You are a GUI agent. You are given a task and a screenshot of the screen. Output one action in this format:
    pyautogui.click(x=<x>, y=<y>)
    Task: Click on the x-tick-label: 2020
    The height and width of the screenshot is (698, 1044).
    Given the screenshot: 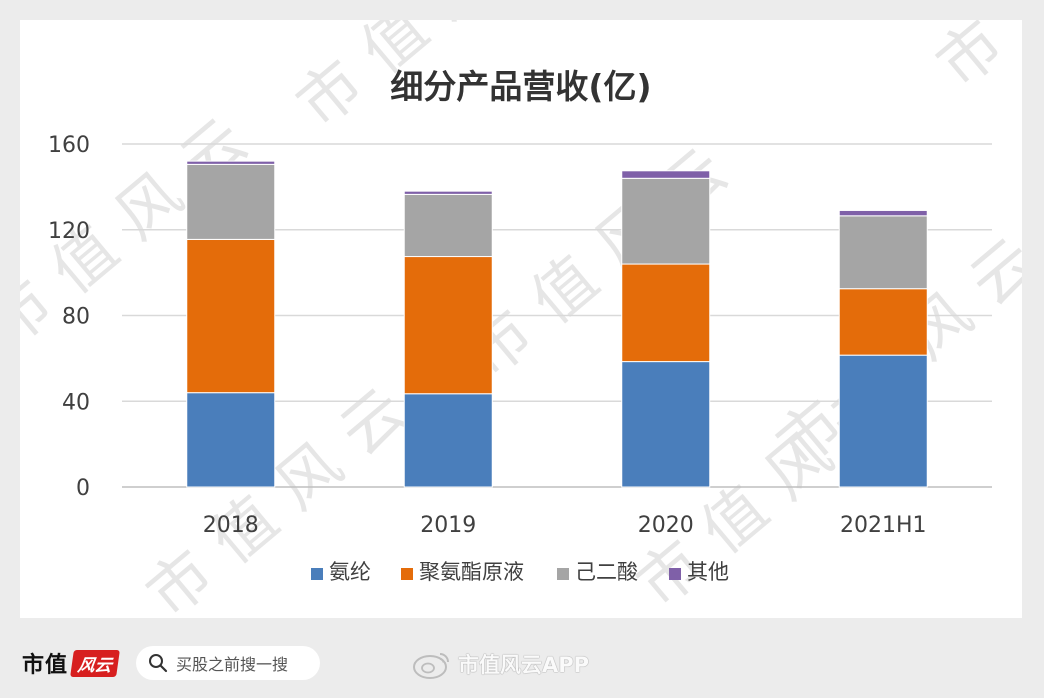 What is the action you would take?
    pyautogui.click(x=666, y=525)
    